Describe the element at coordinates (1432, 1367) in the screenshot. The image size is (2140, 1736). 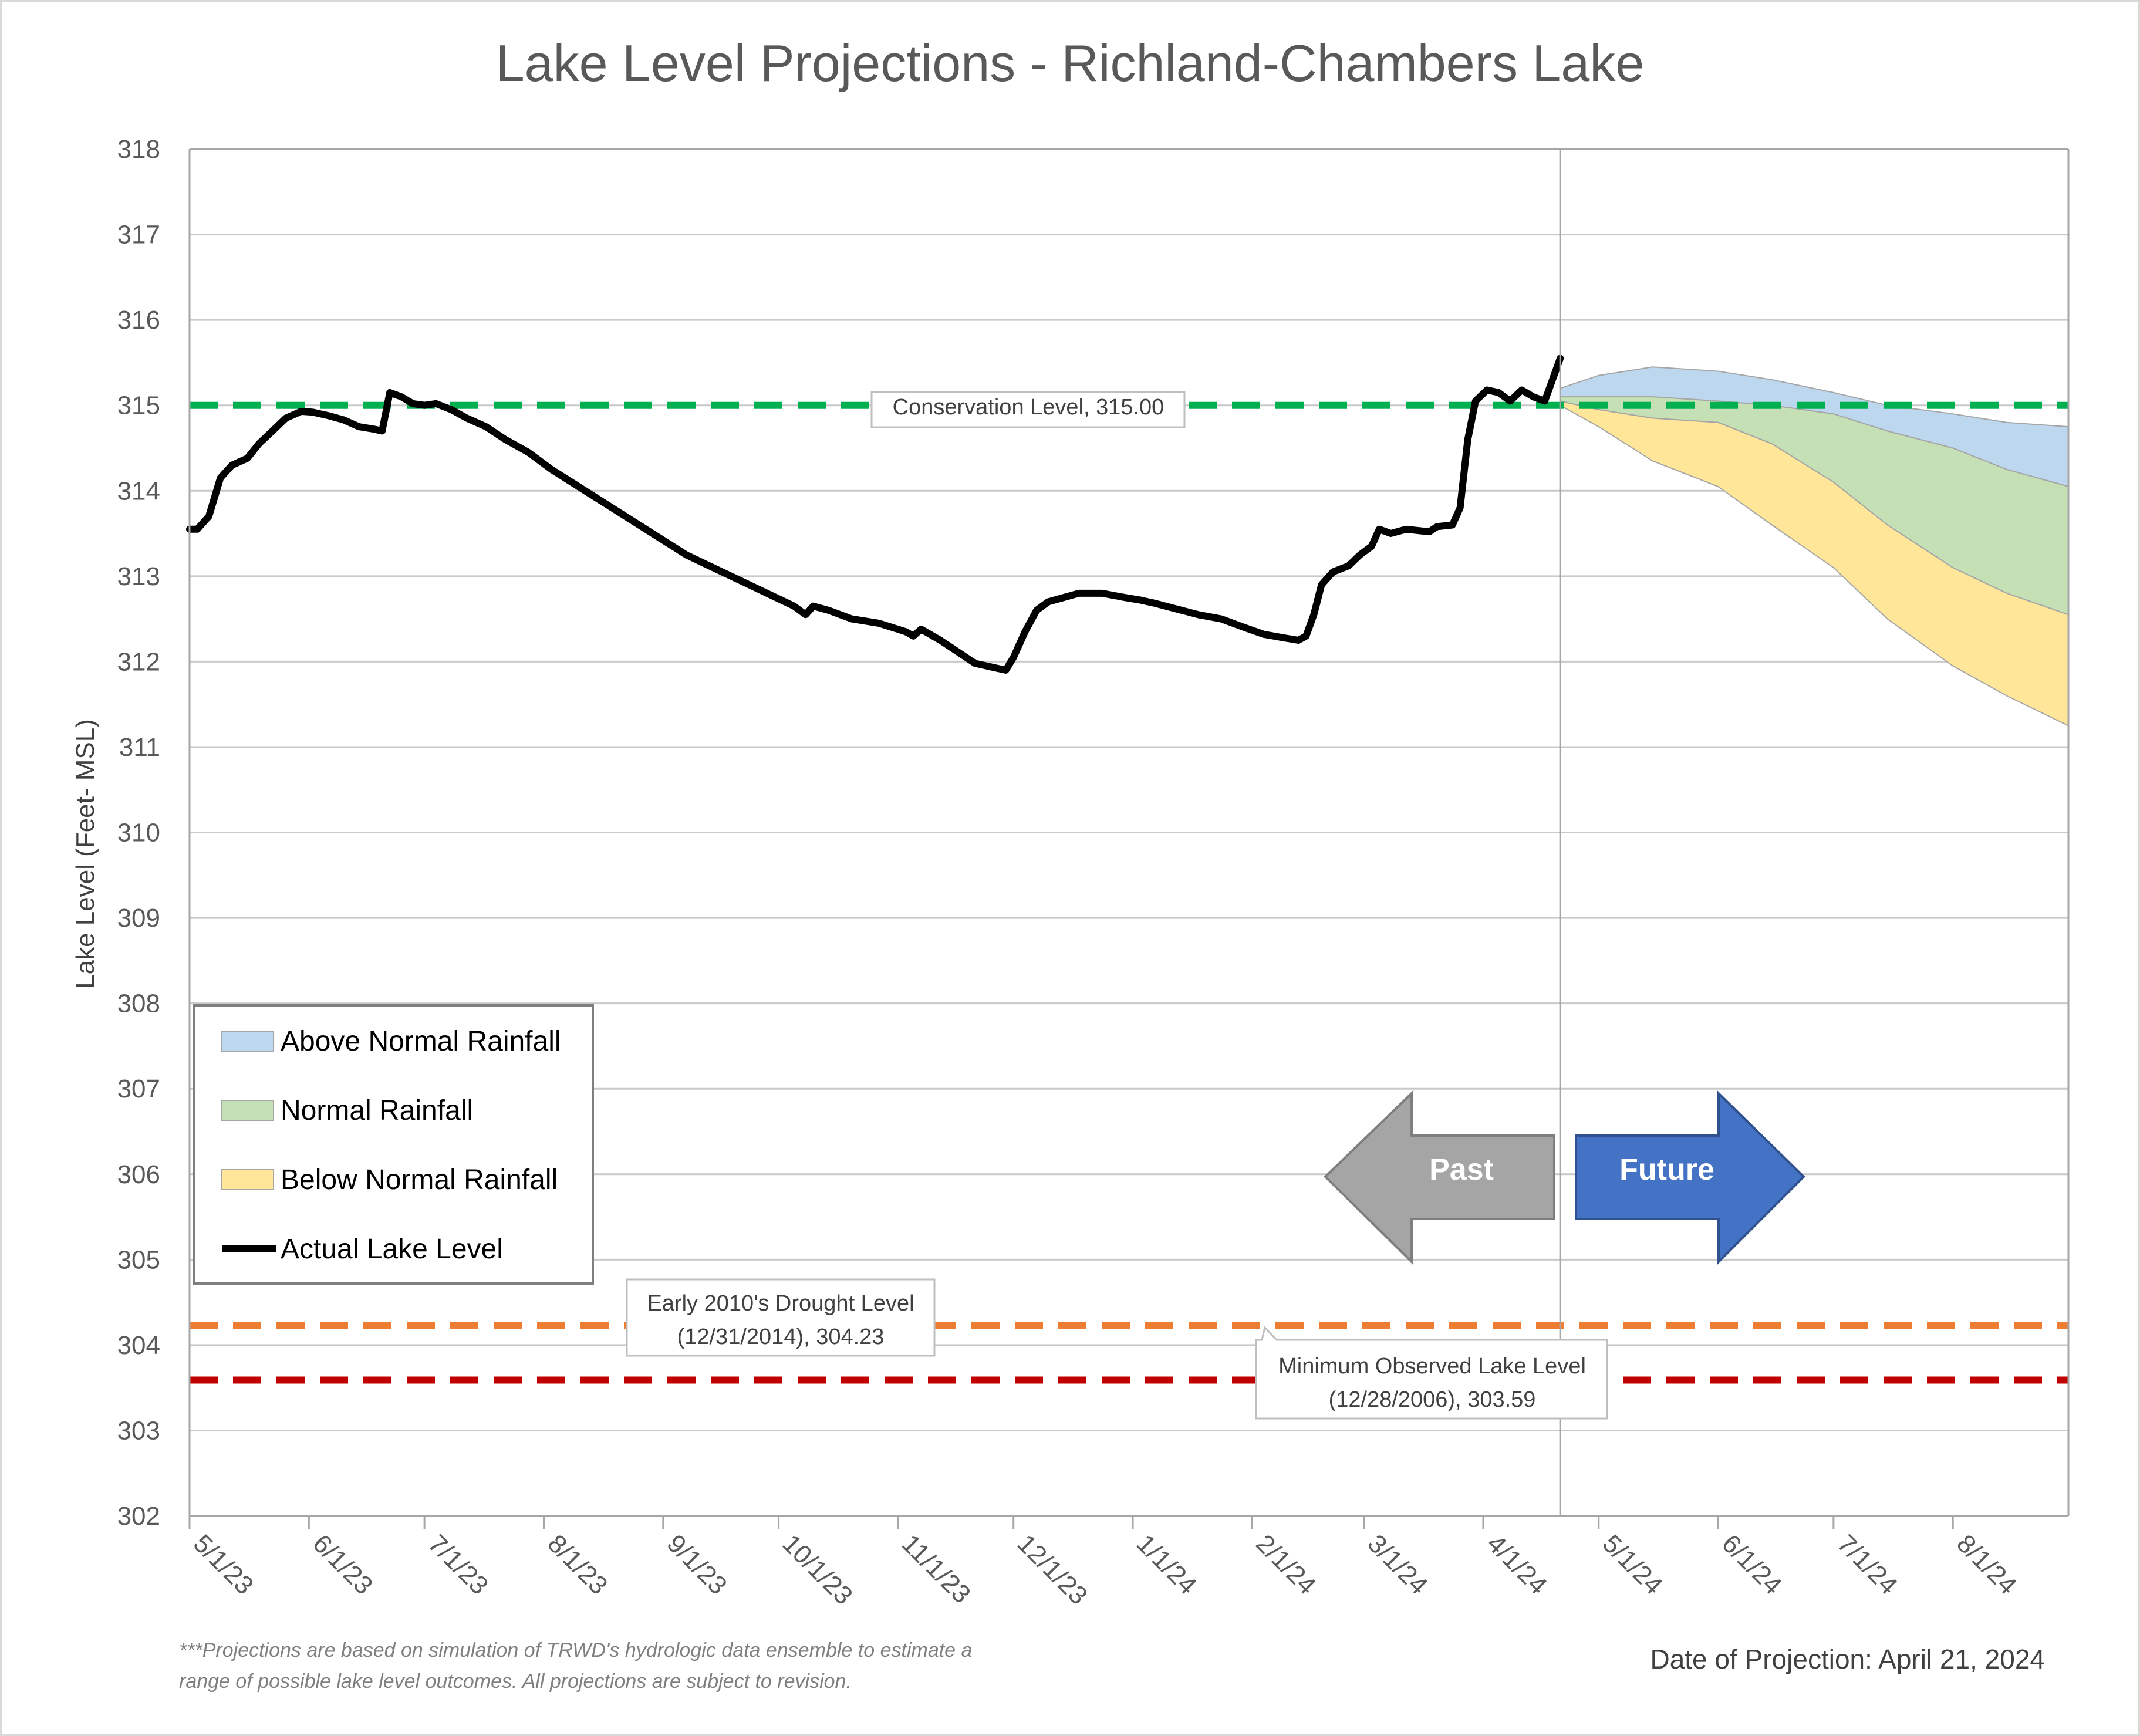
I see `minimum-callout-line1: Minimum Observed Lake Level` at that location.